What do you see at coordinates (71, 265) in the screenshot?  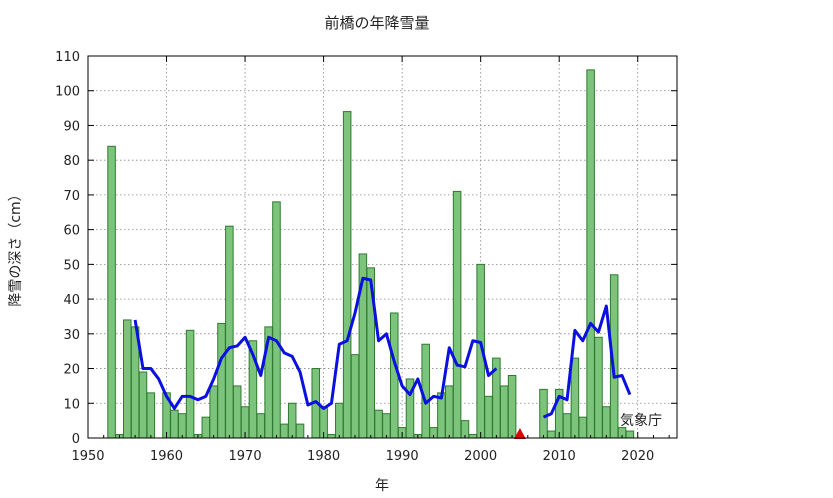 I see `y-tick-label: 50` at bounding box center [71, 265].